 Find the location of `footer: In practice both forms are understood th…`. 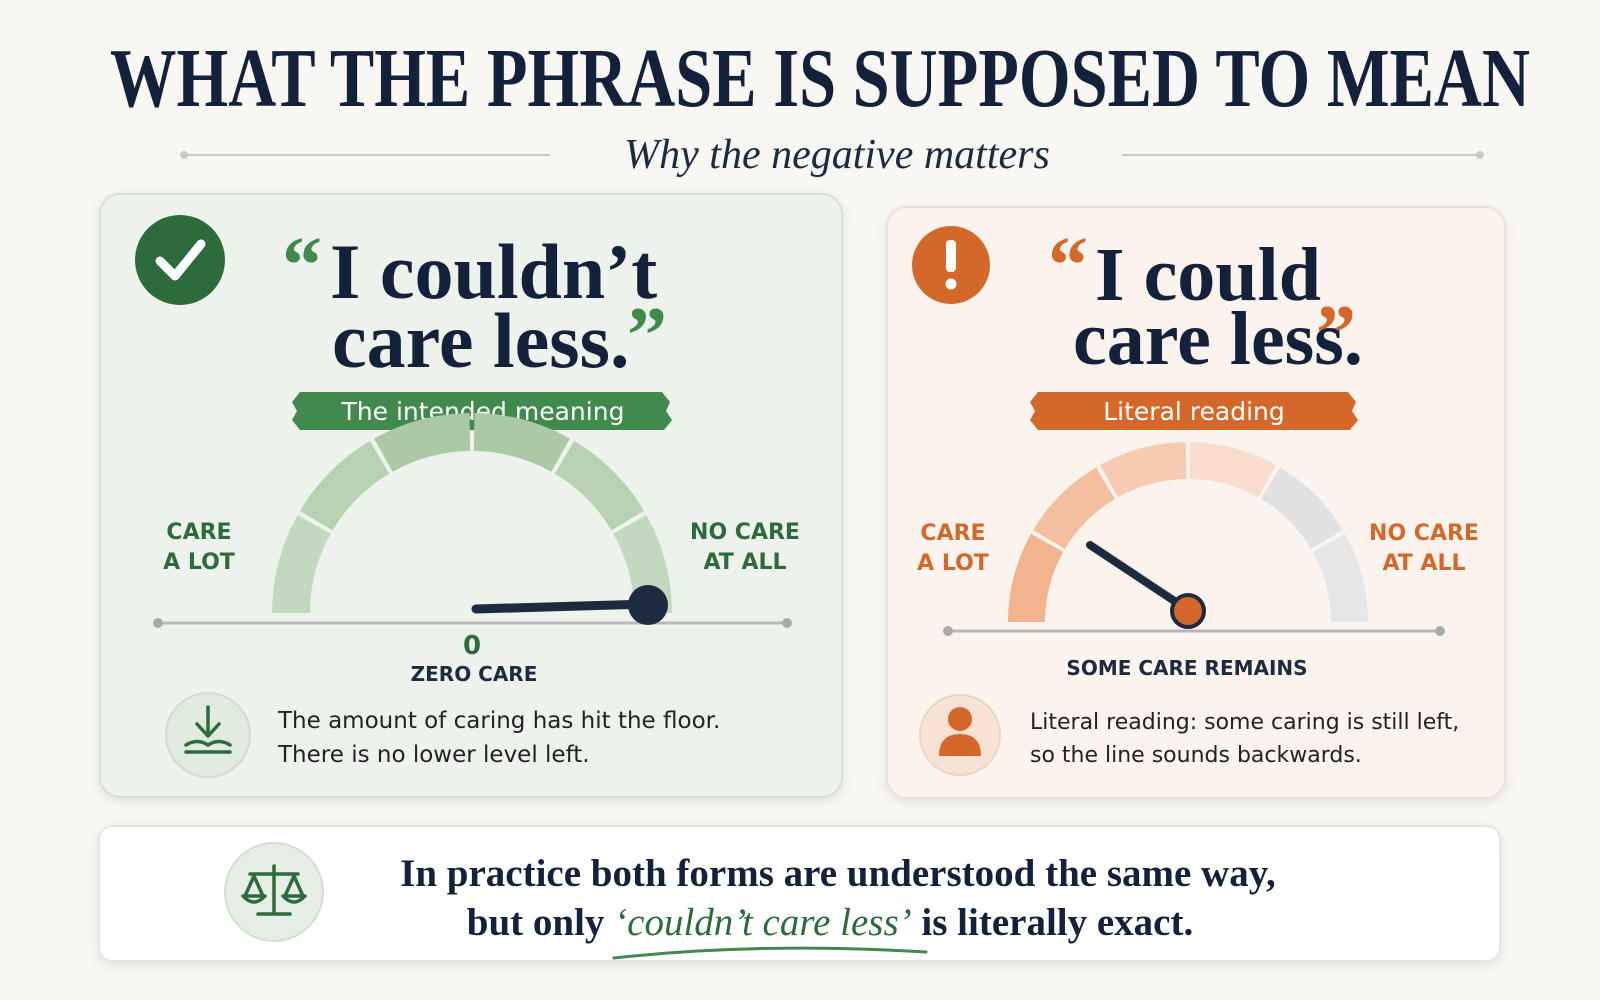

footer: In practice both forms are understood th… is located at coordinates (799, 893).